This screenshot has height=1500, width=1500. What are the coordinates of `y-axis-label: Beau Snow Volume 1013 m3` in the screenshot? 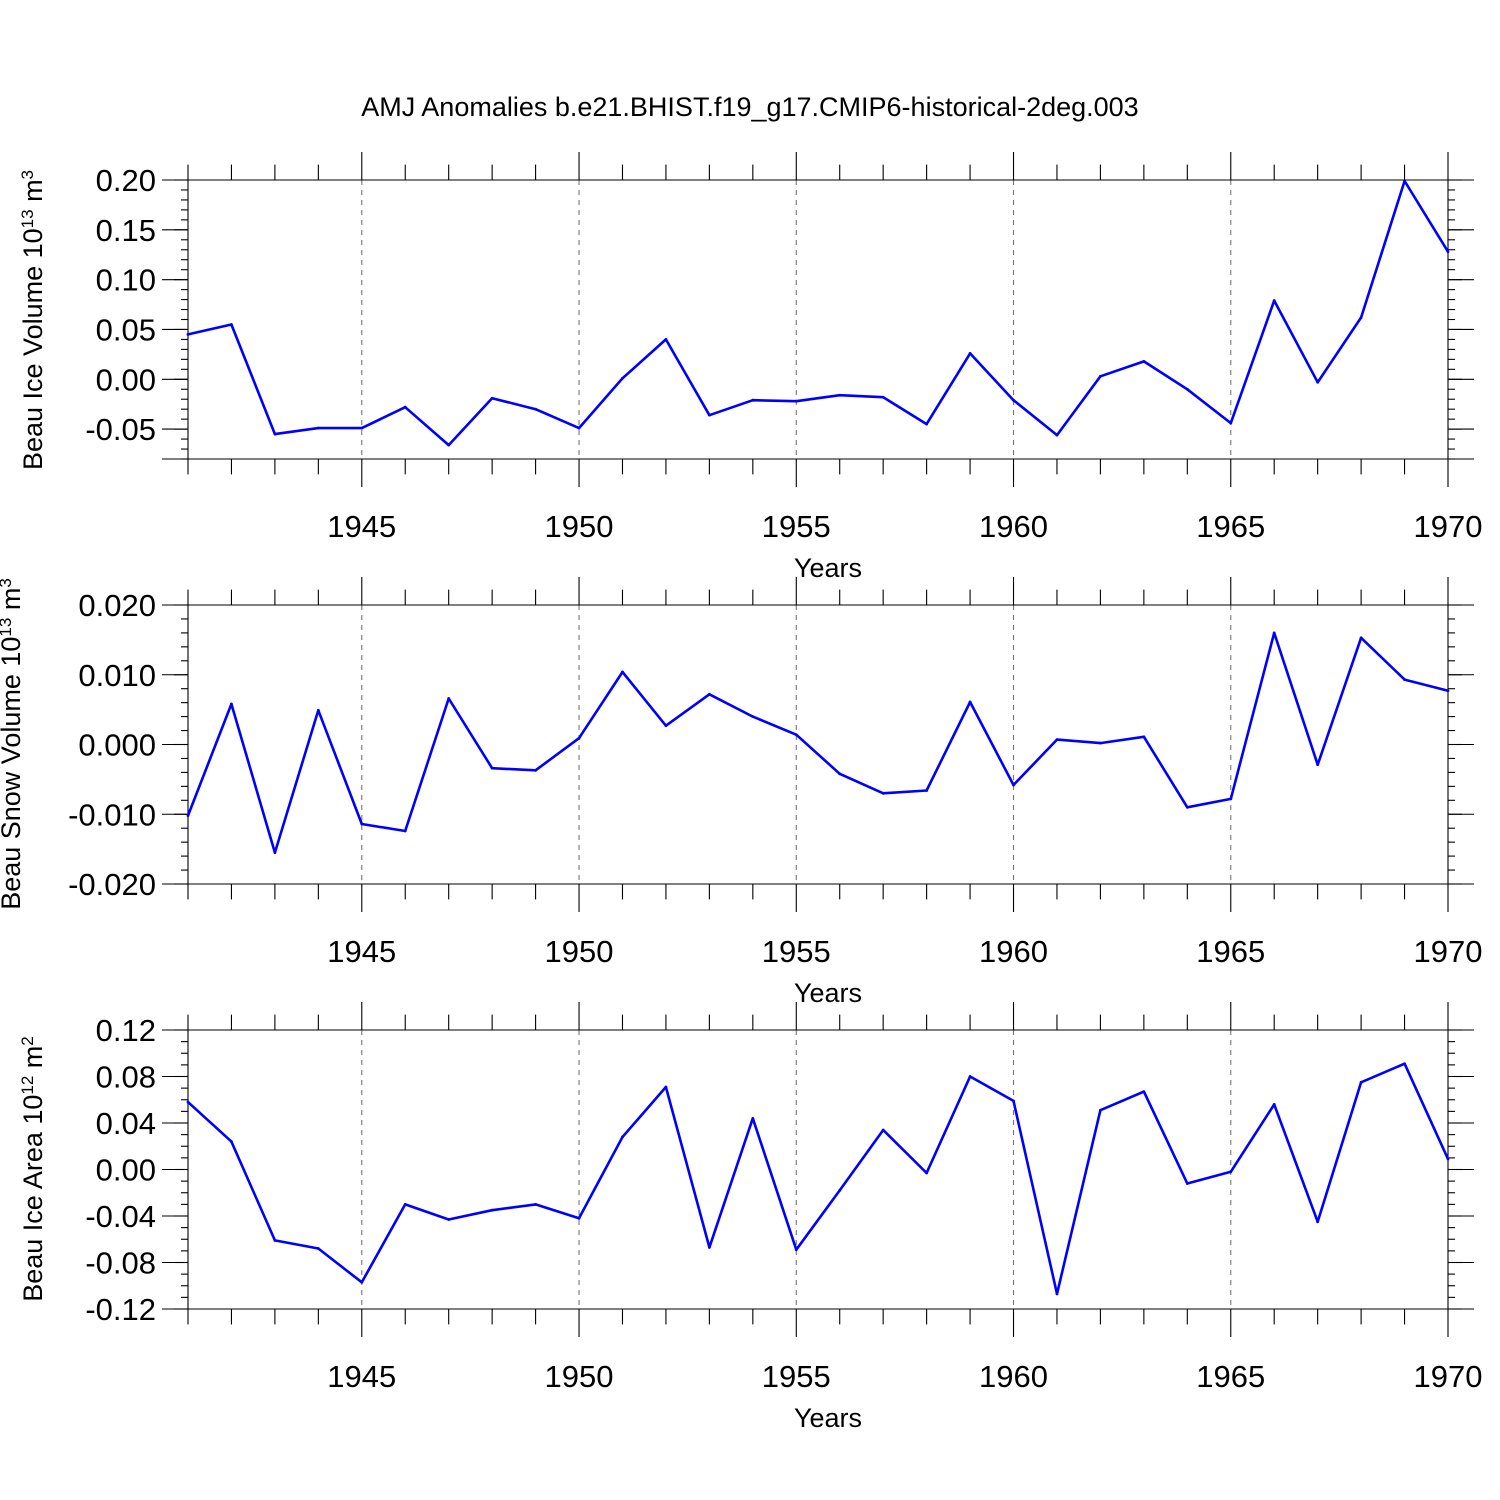 It's located at (13, 744).